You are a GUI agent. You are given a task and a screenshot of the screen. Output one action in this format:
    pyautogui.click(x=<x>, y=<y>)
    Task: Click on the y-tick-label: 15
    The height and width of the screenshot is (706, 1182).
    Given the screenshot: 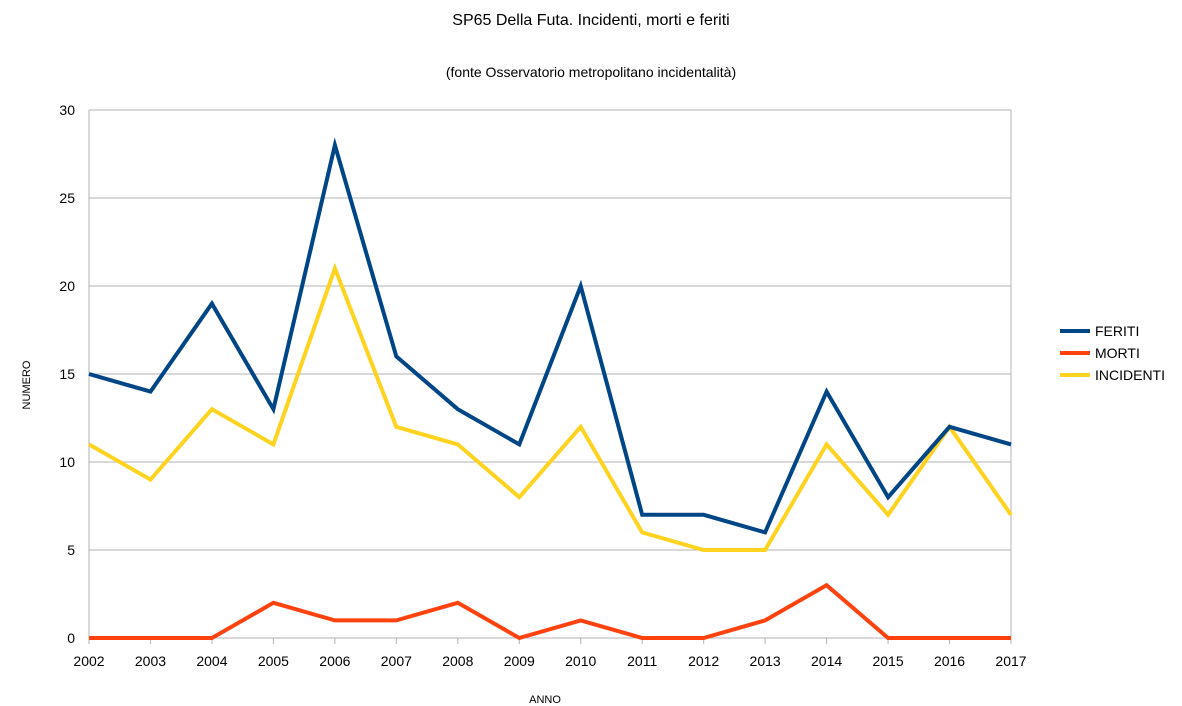 What is the action you would take?
    pyautogui.click(x=67, y=374)
    